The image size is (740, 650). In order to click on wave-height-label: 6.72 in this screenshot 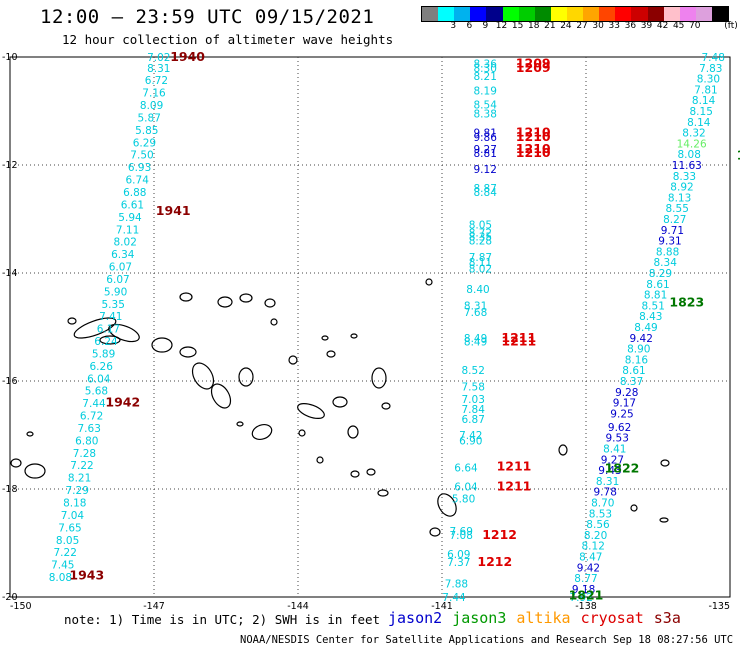, I will do `click(91, 417)`.